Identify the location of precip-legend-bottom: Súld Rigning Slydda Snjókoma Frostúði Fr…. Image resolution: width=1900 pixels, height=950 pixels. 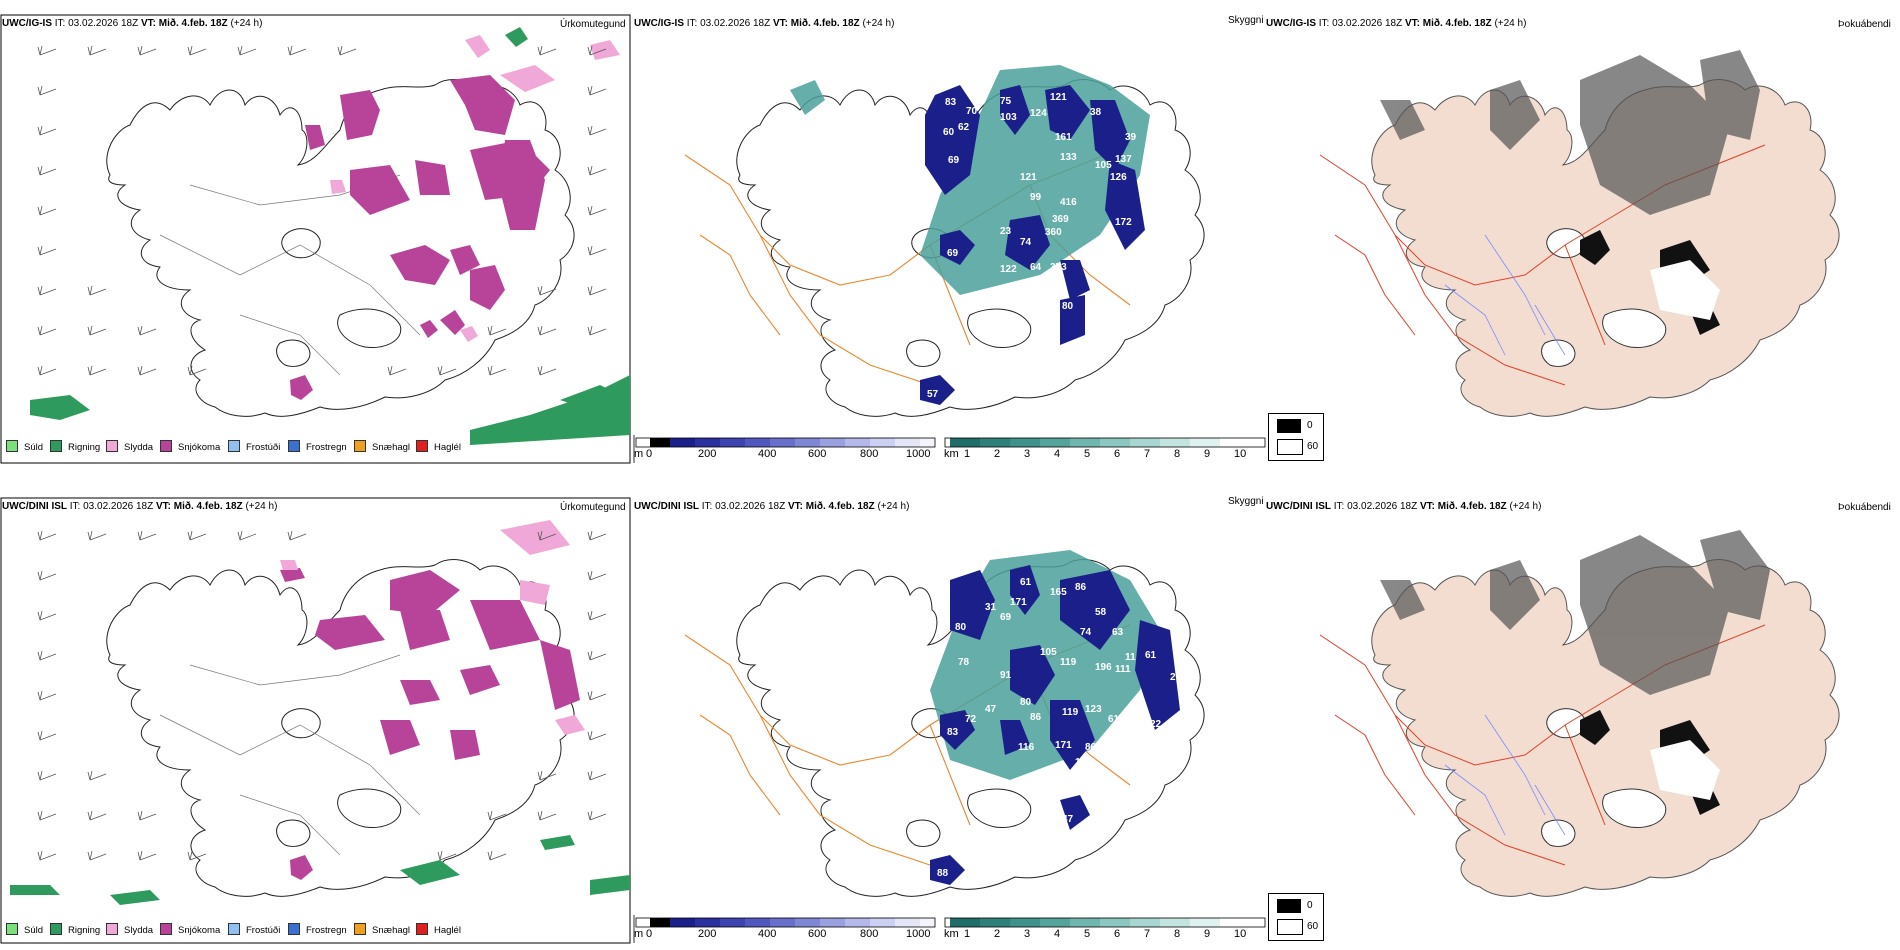
(236, 930).